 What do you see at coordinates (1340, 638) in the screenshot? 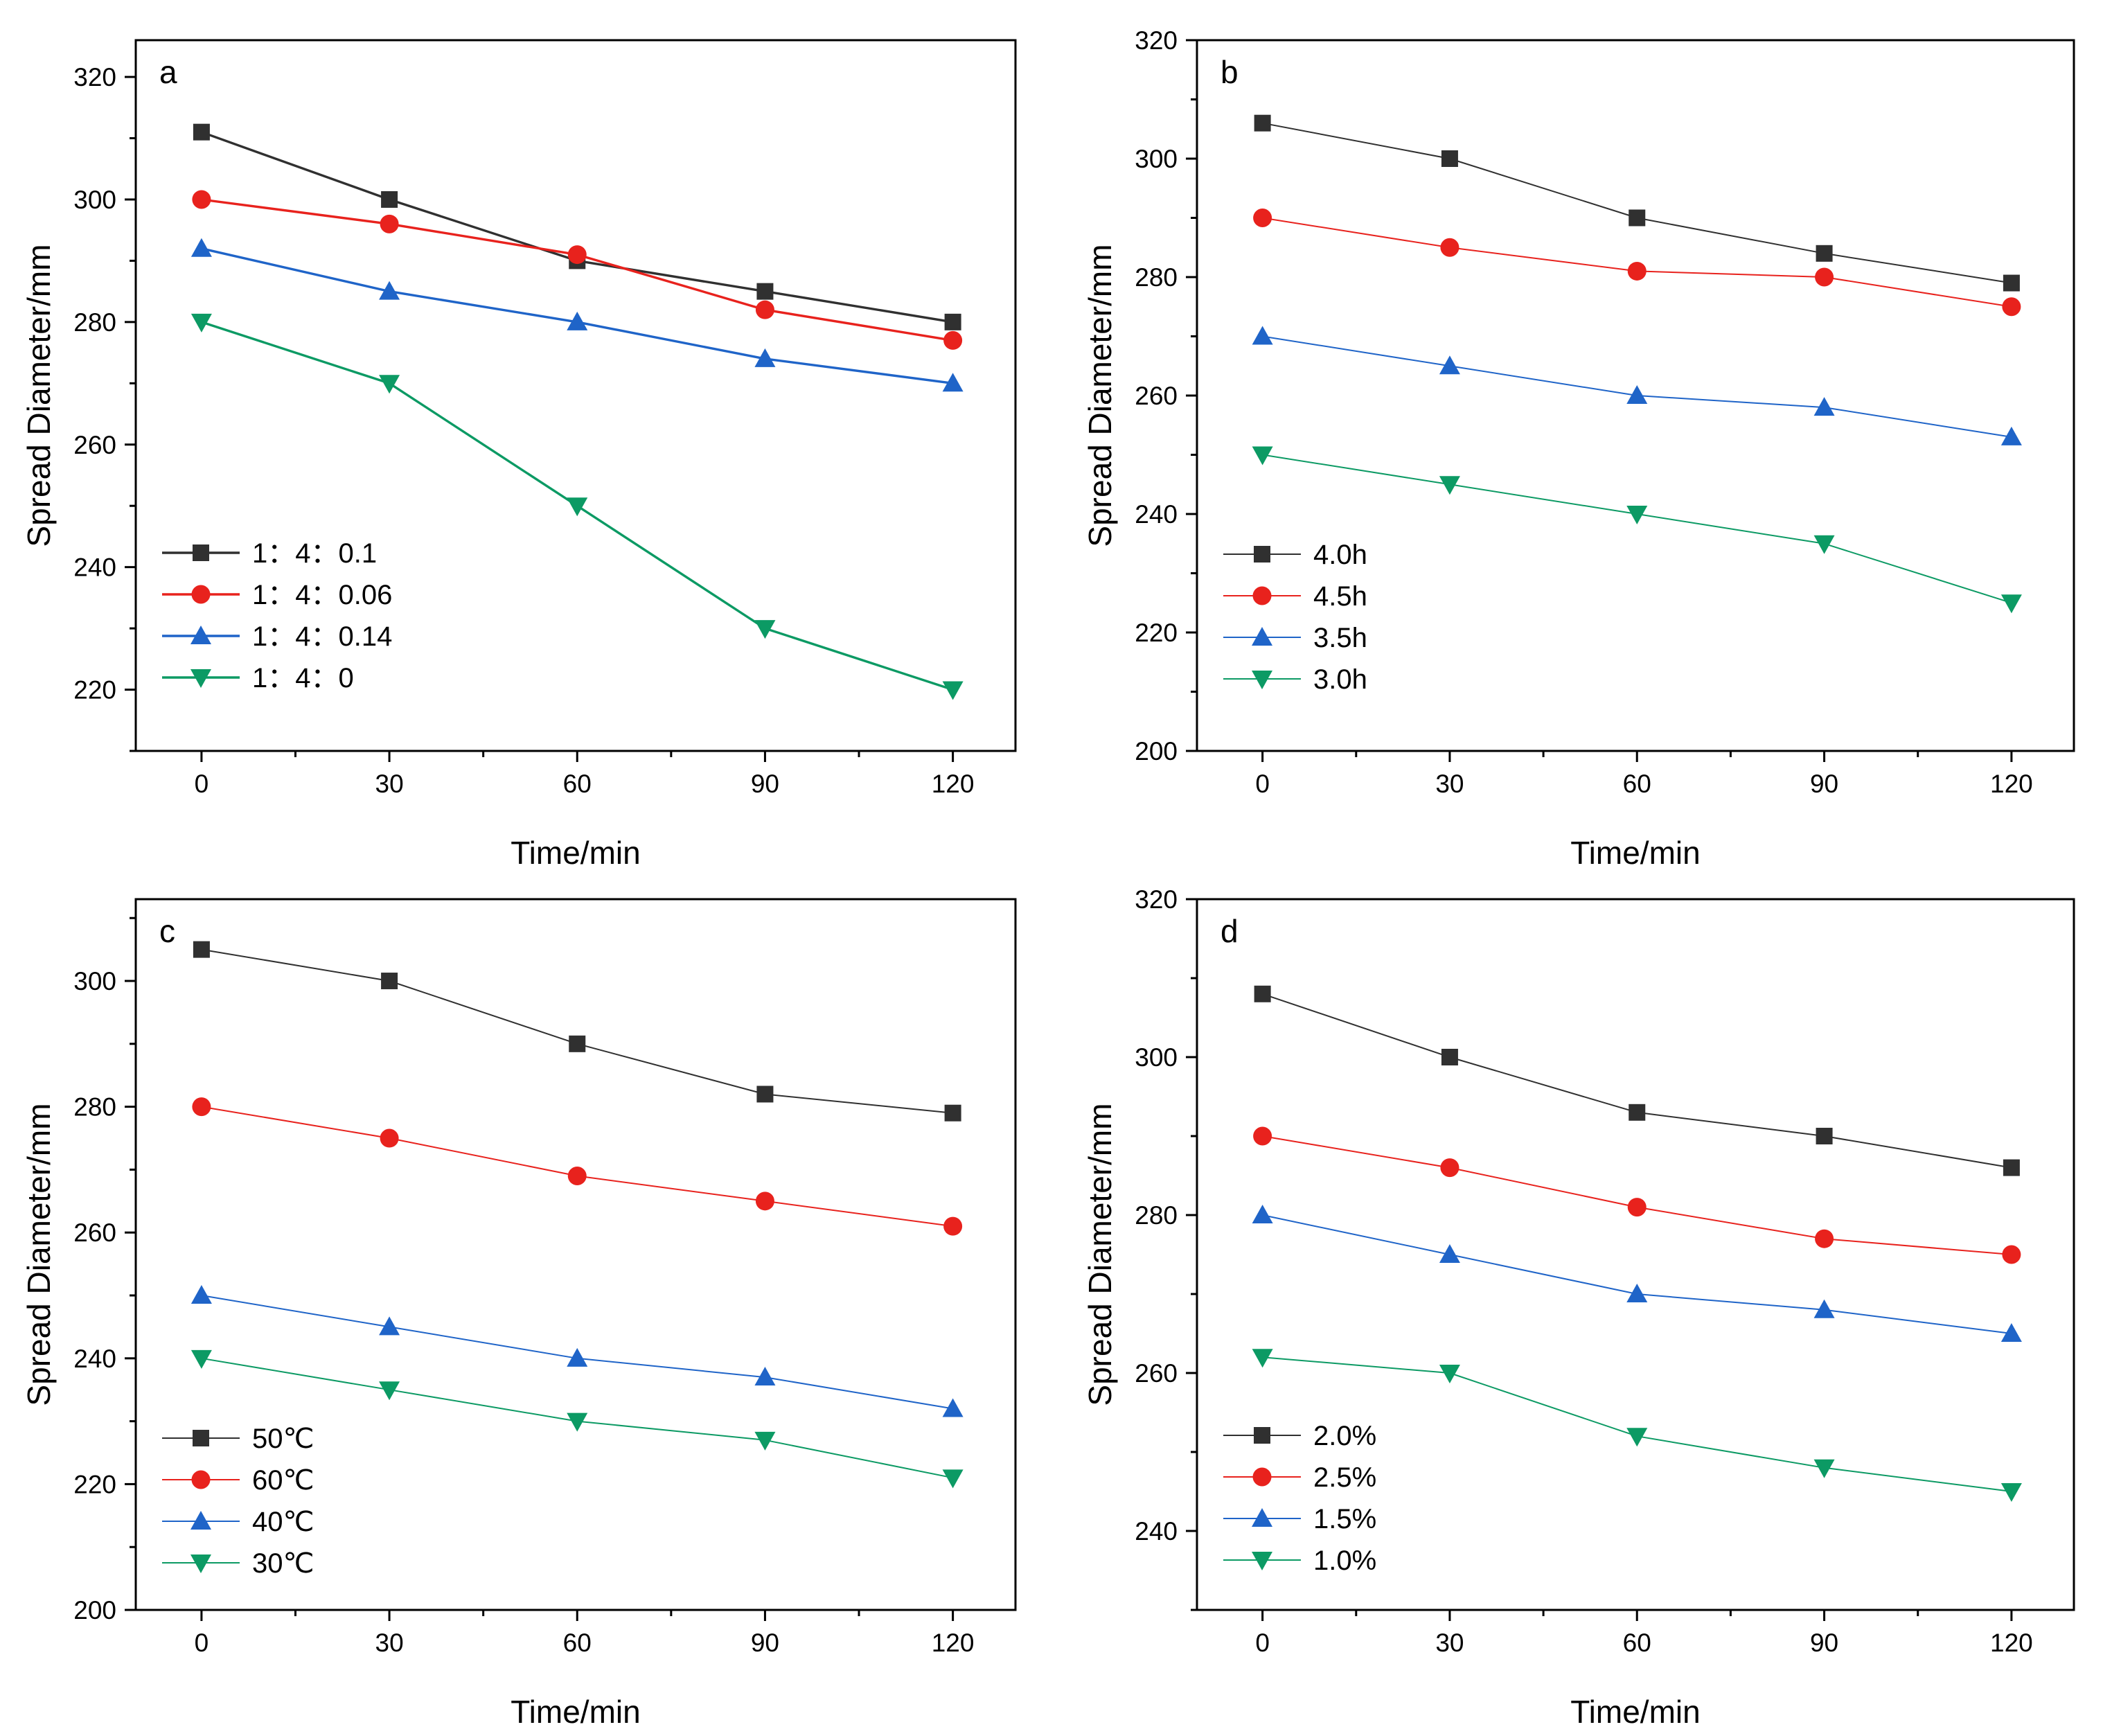
I see `legend-label: 3.5h` at bounding box center [1340, 638].